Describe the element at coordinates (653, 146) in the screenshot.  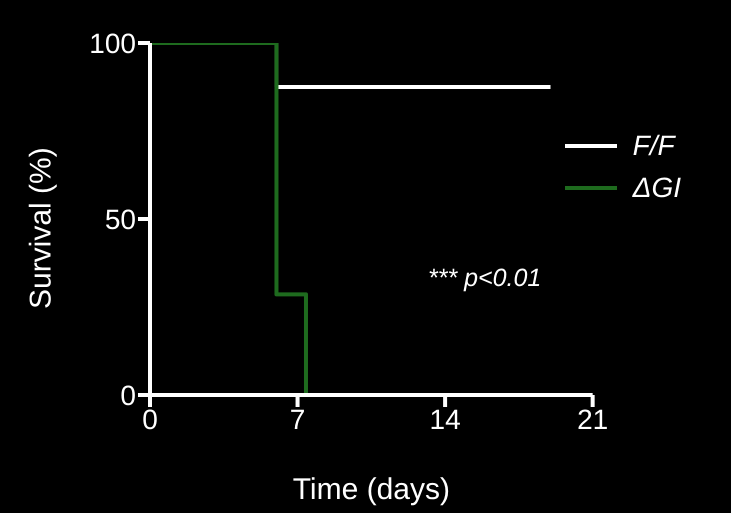
I see `legend-label: F/F` at that location.